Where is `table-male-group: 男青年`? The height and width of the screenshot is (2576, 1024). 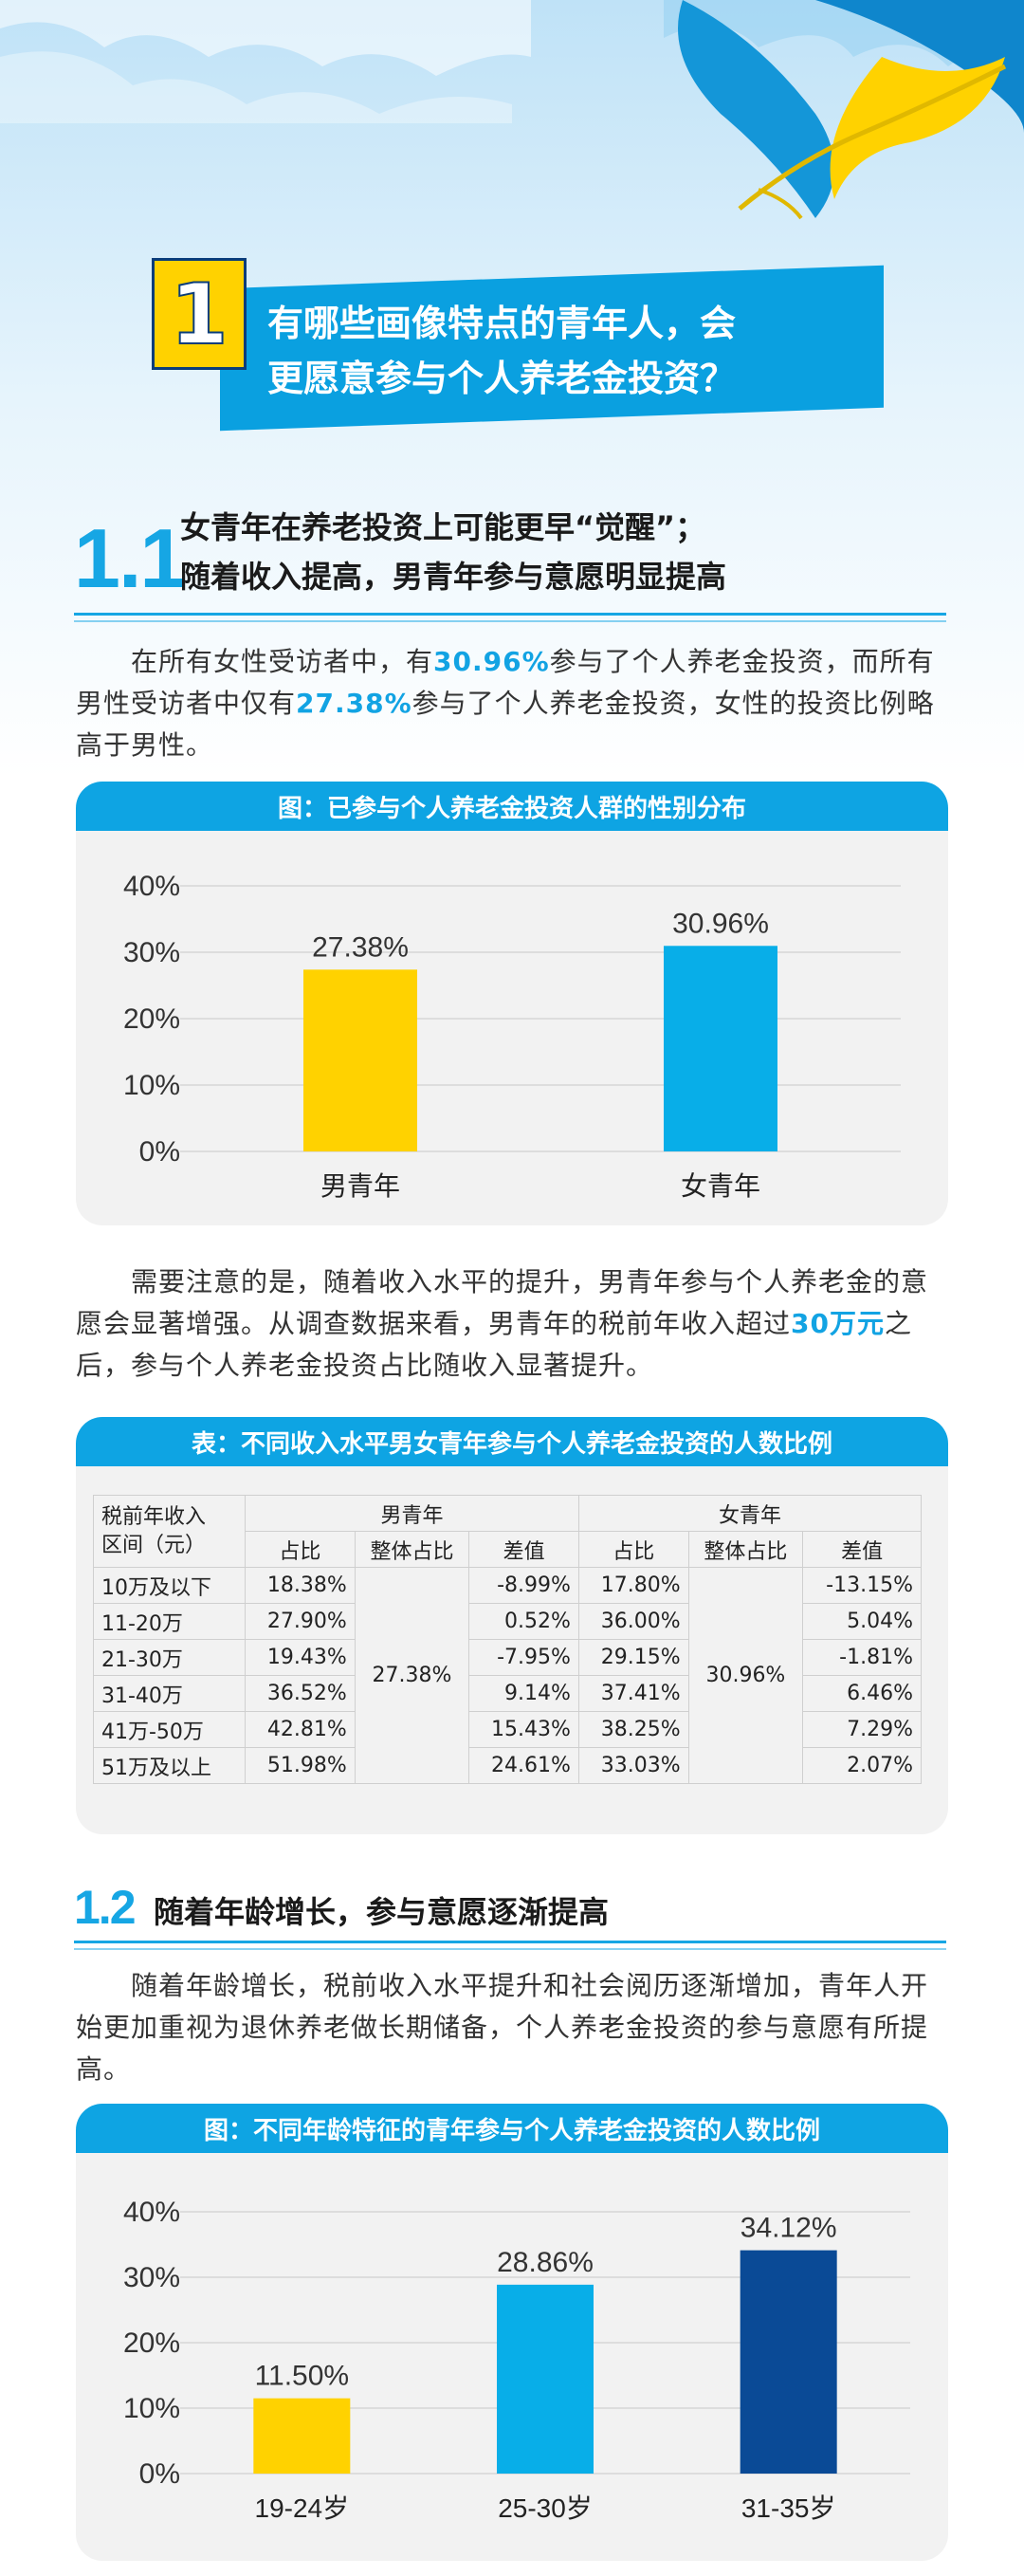 table-male-group: 男青年 is located at coordinates (412, 1513).